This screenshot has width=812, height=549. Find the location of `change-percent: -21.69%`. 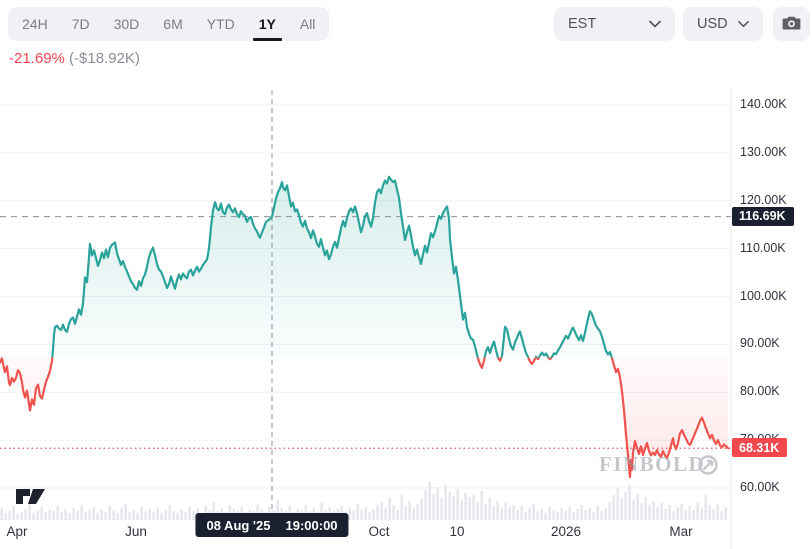

change-percent: -21.69% is located at coordinates (37, 58).